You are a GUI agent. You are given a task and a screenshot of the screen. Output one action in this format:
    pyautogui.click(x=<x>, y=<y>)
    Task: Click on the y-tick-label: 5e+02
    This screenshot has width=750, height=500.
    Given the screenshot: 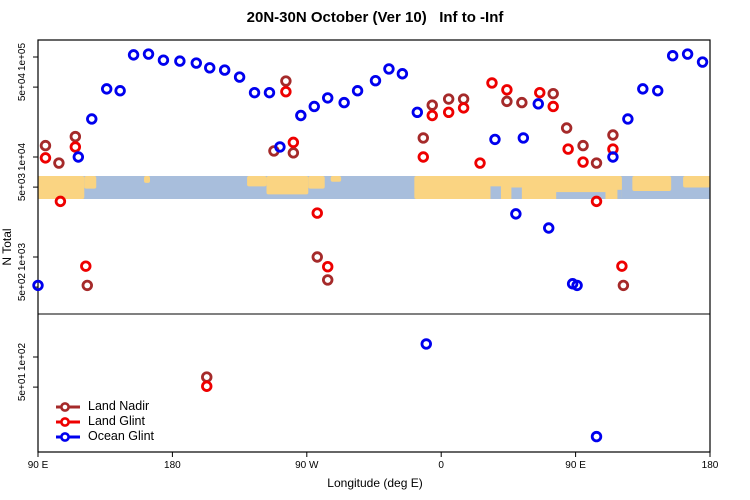 What is the action you would take?
    pyautogui.click(x=22, y=287)
    